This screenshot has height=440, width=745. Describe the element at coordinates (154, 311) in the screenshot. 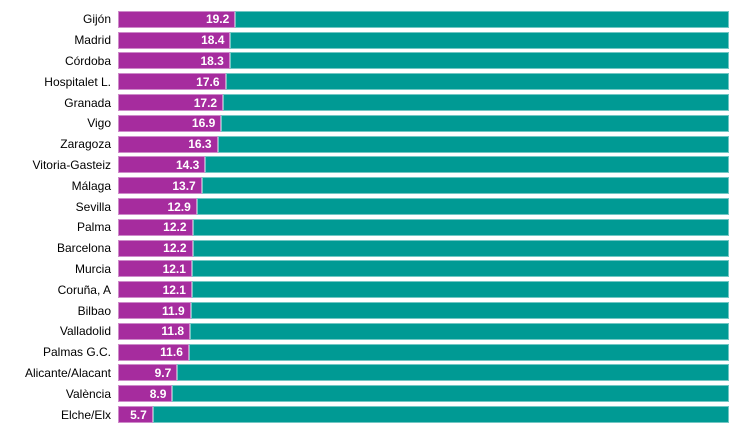

I see `value-segment: 11.9` at that location.